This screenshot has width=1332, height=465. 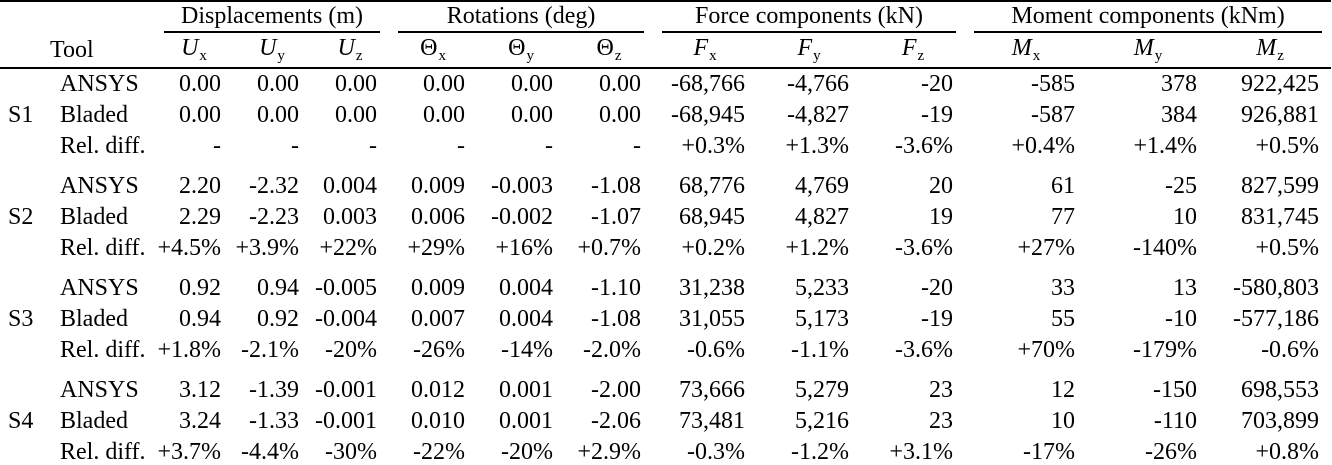 What do you see at coordinates (438, 217) in the screenshot?
I see `value-cell: 0.006` at bounding box center [438, 217].